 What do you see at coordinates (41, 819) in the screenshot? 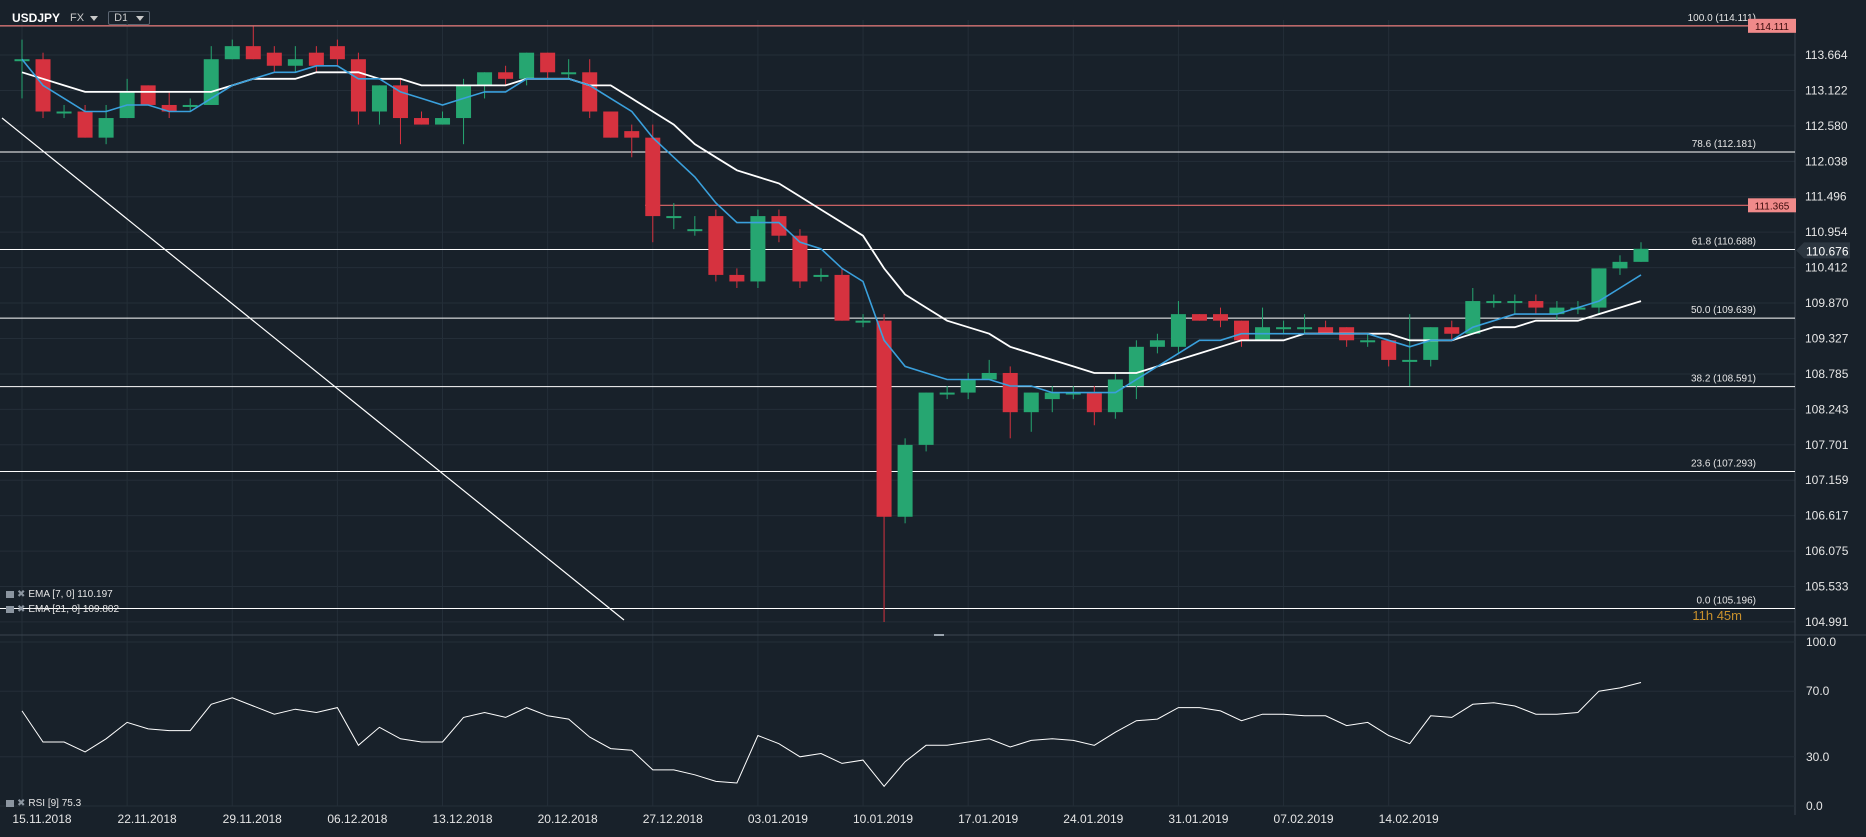
I see `x-tick-label: 15.11.2018` at bounding box center [41, 819].